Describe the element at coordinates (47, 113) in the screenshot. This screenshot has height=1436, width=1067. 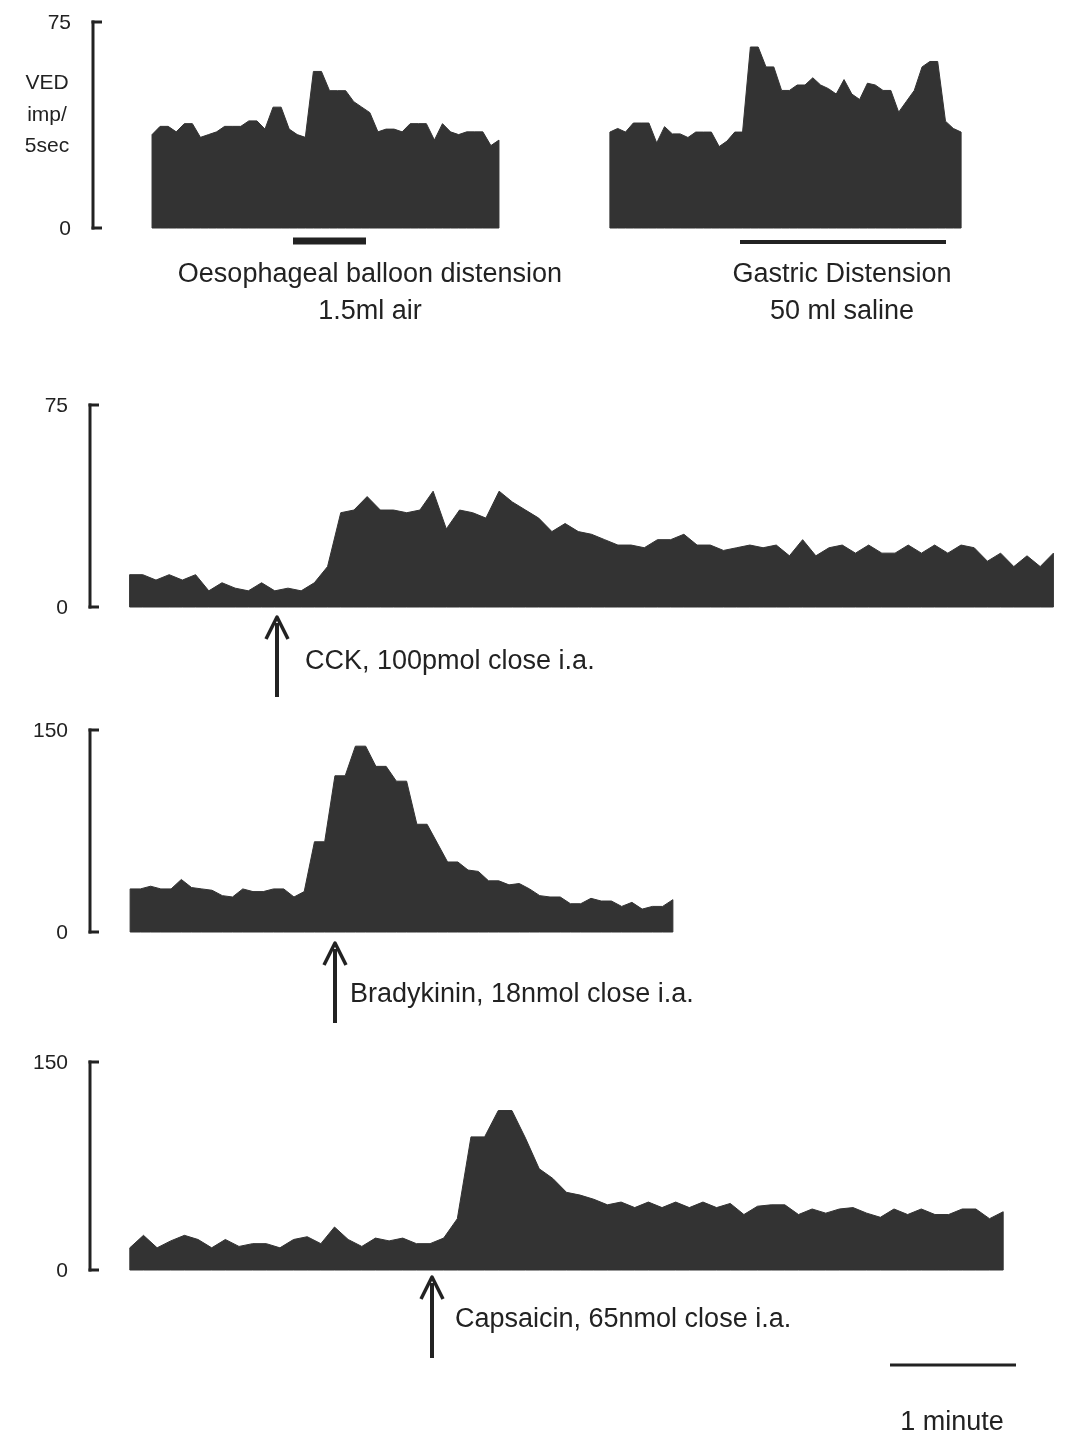
I see `y-axis-title: VED imp/ 5sec` at that location.